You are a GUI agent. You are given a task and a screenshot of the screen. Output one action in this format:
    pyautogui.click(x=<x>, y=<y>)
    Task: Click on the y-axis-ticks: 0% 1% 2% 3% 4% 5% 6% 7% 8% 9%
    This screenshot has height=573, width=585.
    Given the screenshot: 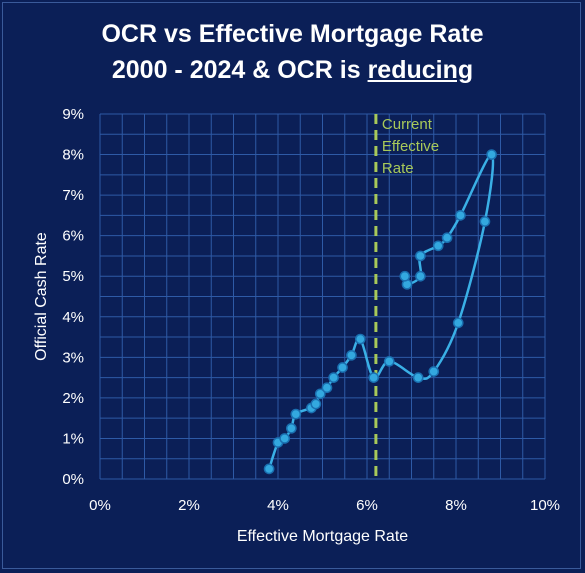 What is the action you would take?
    pyautogui.click(x=73, y=297)
    